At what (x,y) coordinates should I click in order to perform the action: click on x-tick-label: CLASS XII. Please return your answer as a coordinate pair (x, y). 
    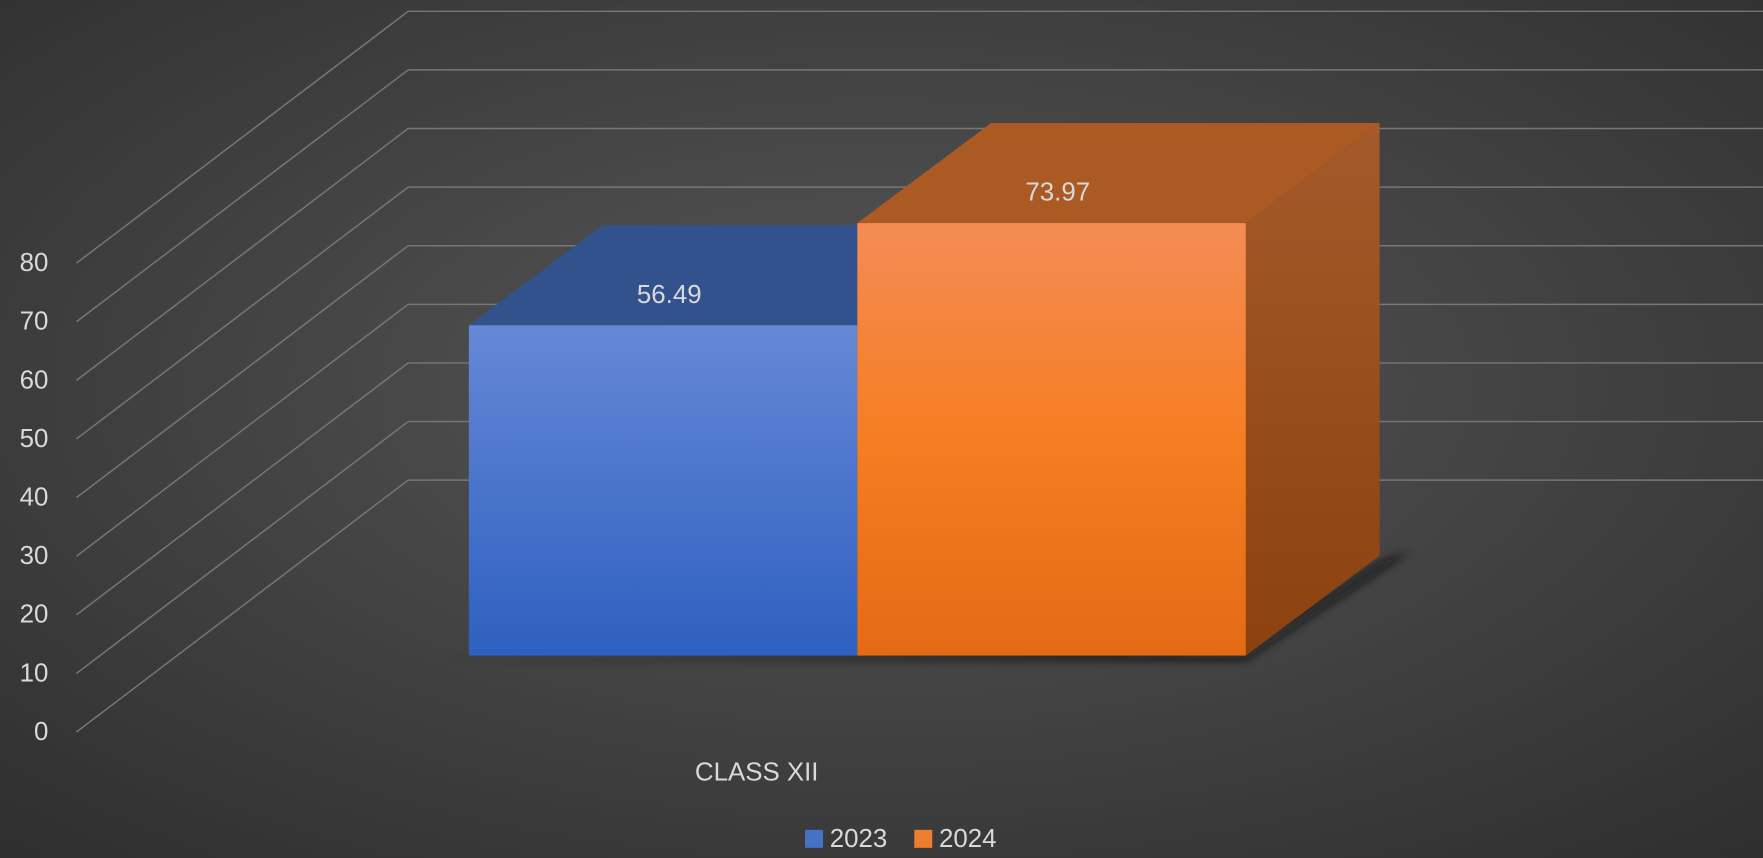
    Looking at the image, I should click on (757, 772).